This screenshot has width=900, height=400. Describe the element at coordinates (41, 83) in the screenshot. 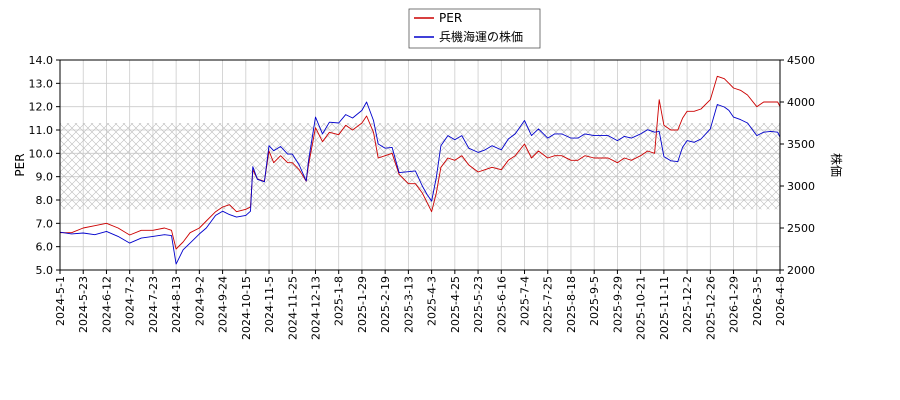

I see `left-tick-label: 13.0` at that location.